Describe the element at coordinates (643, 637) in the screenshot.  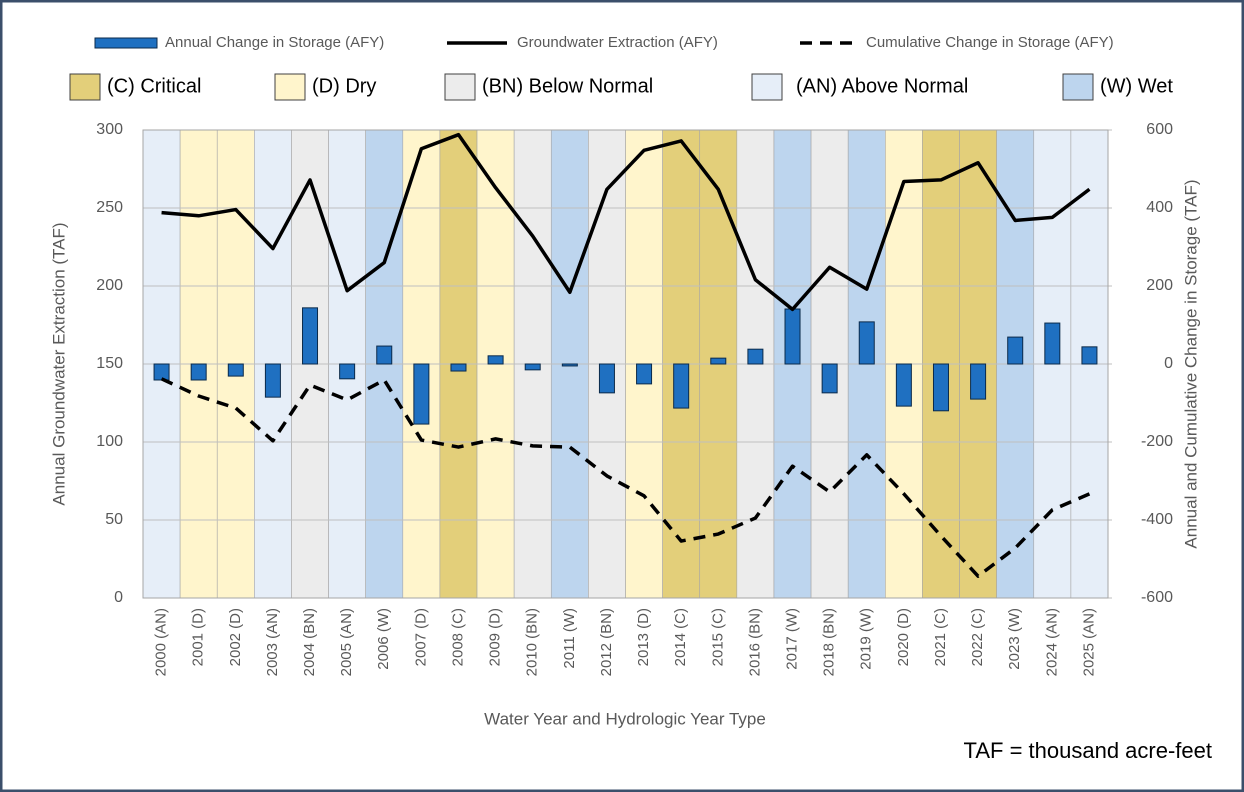
I see `x-tick-label: 2013 (D)` at that location.